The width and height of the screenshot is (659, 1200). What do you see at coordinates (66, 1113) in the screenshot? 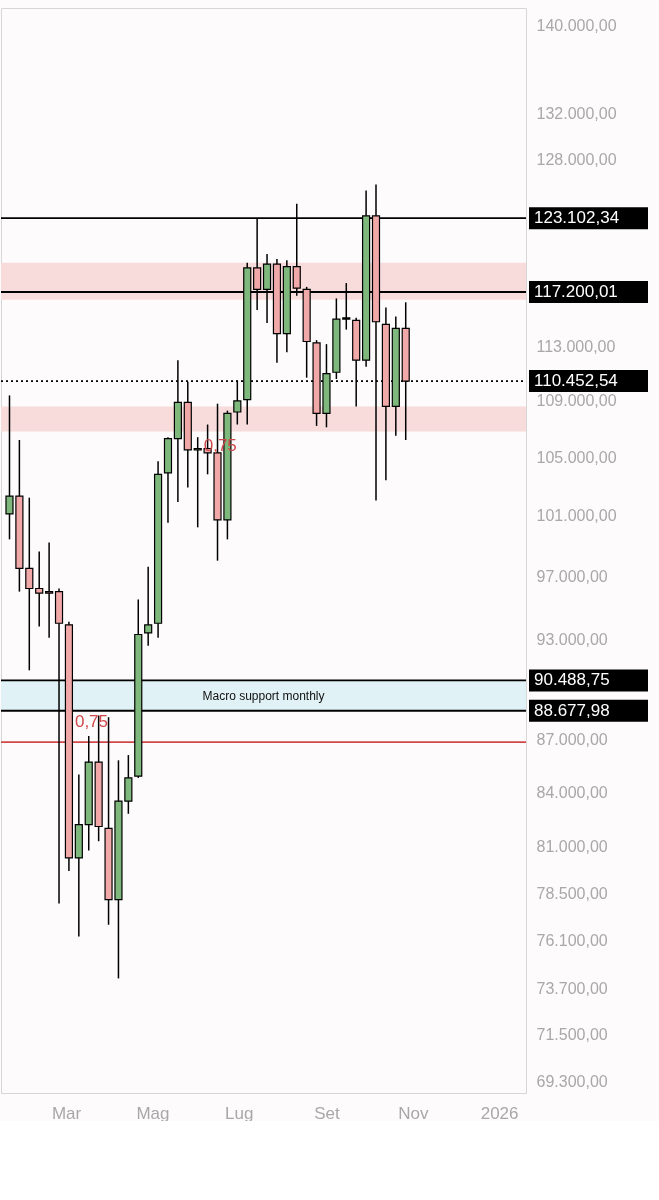
I see `x-tick-label: Mar` at bounding box center [66, 1113].